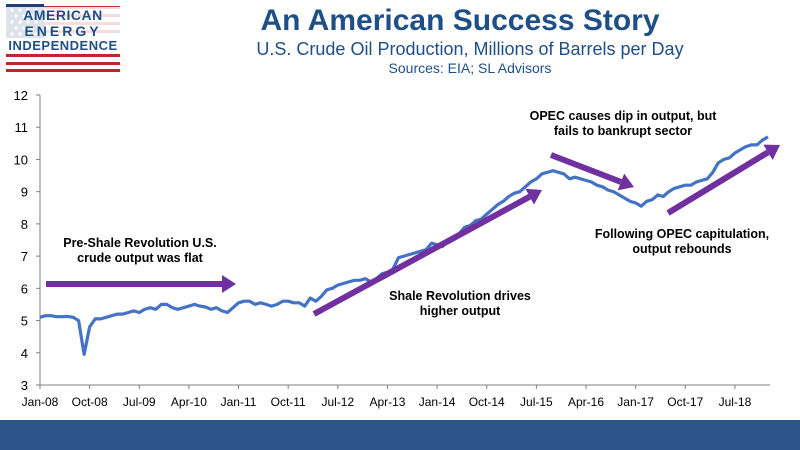 This screenshot has width=800, height=450. I want to click on x-tick-label: Jan-11, so click(239, 402).